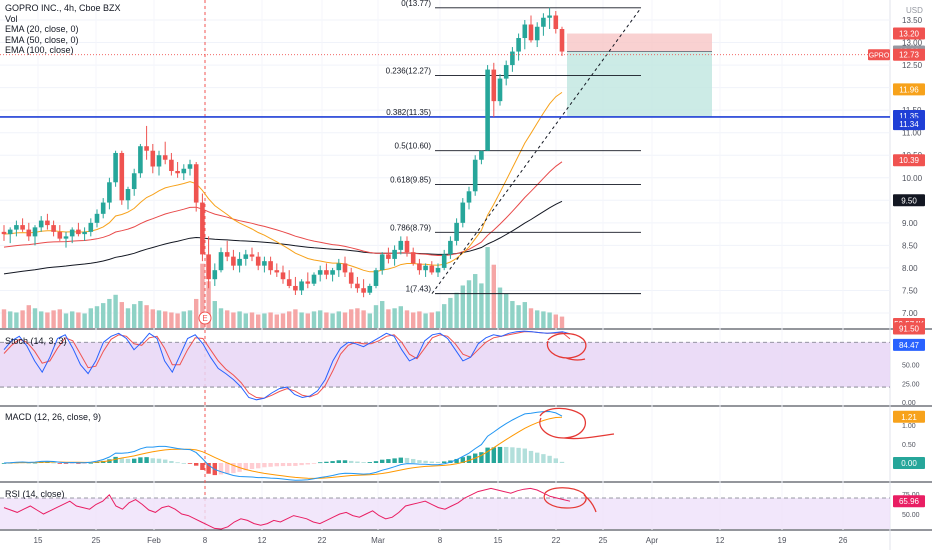  Describe the element at coordinates (909, 501) in the screenshot. I see `rsi-value-label: 65.96` at that location.